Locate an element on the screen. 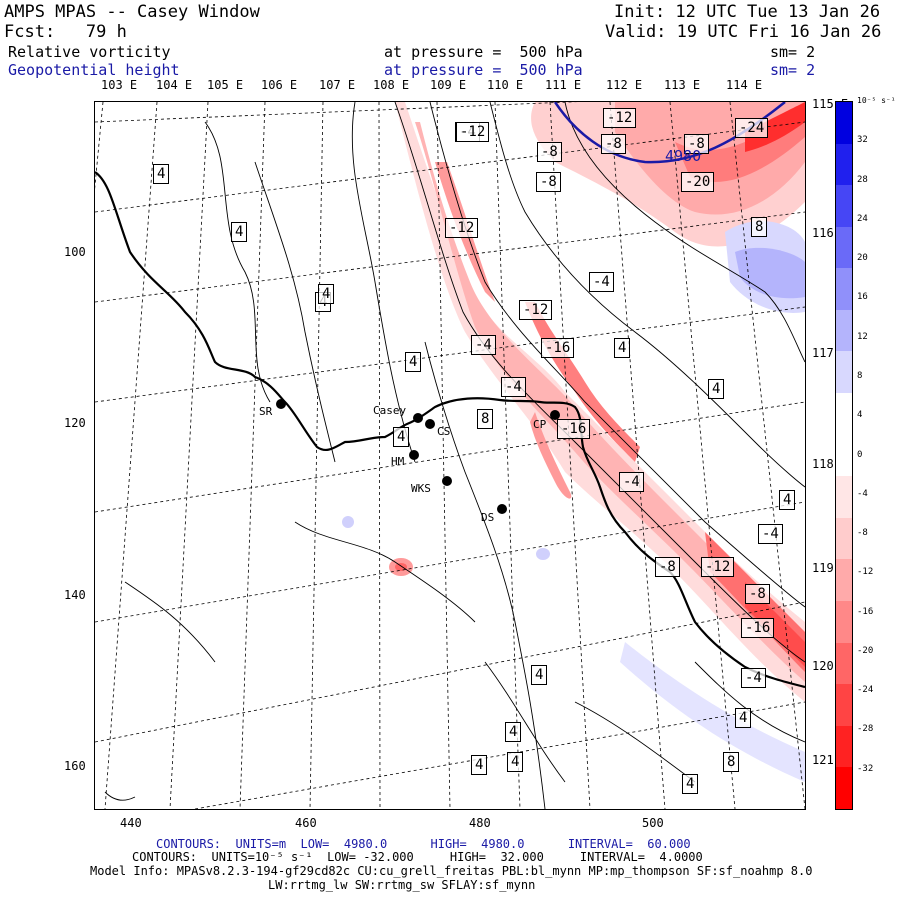 This screenshot has width=900, height=900. colorbar-unit: 10⁻⁵ s⁻¹ is located at coordinates (876, 100).